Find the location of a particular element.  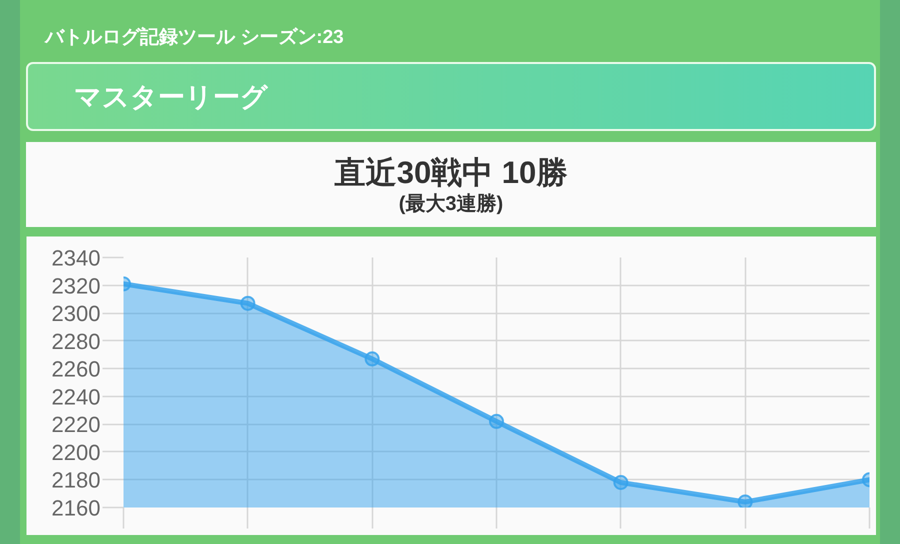

text: 直近30戦中 10勝 is located at coordinates (451, 173).